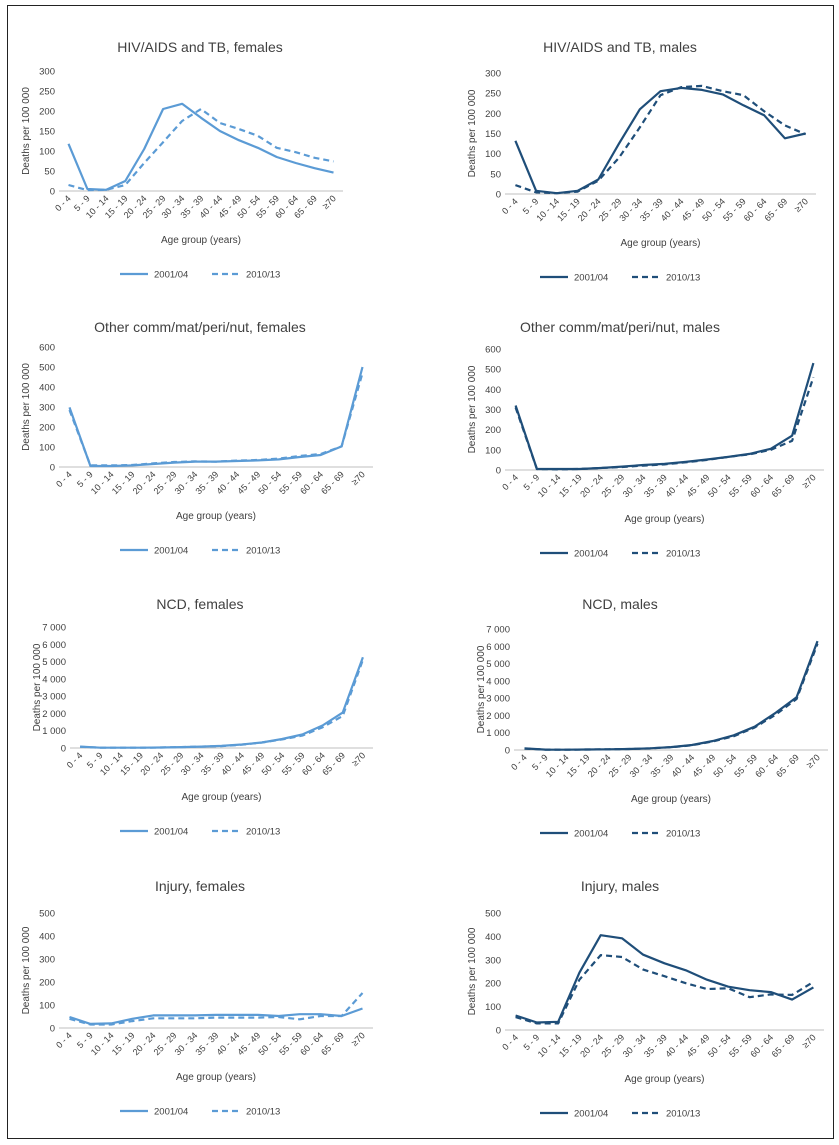 Image resolution: width=839 pixels, height=1145 pixels. Describe the element at coordinates (591, 485) in the screenshot. I see `x-tick-label: 20 - 24` at that location.